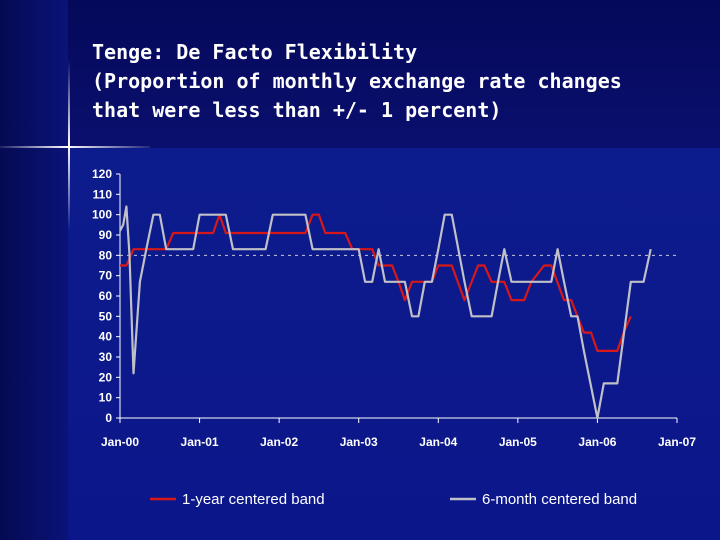 This screenshot has height=540, width=720. What do you see at coordinates (255, 52) in the screenshot?
I see `title-line-1: Tenge: De Facto Flexibility` at bounding box center [255, 52].